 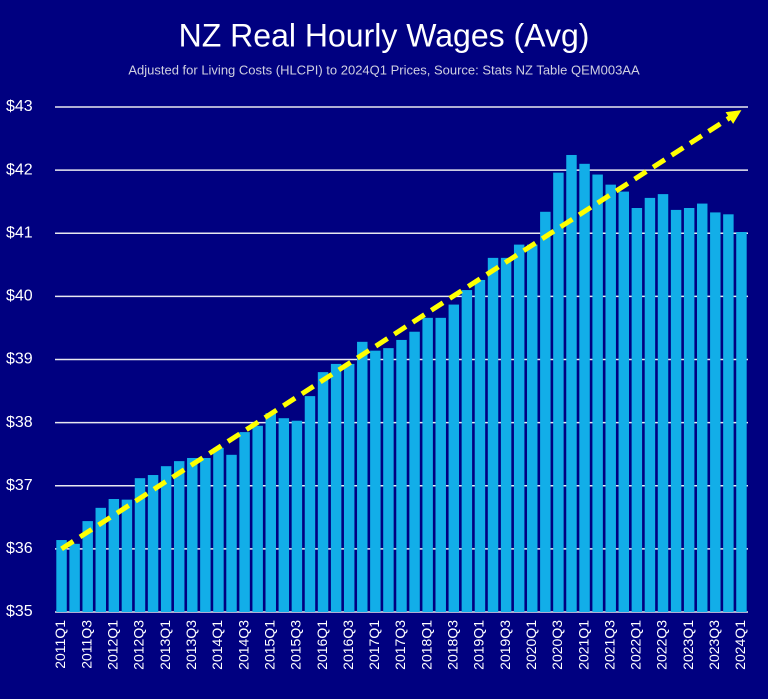 I want to click on x-tick-label: 2023Q3, so click(x=714, y=645).